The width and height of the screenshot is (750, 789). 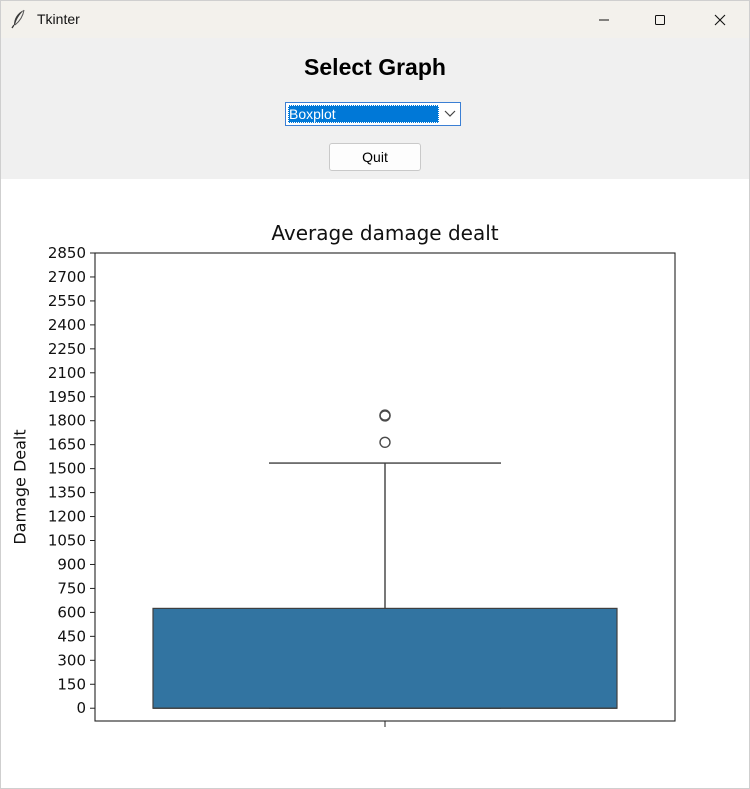 I want to click on y-tick-label: 750, so click(x=71, y=588).